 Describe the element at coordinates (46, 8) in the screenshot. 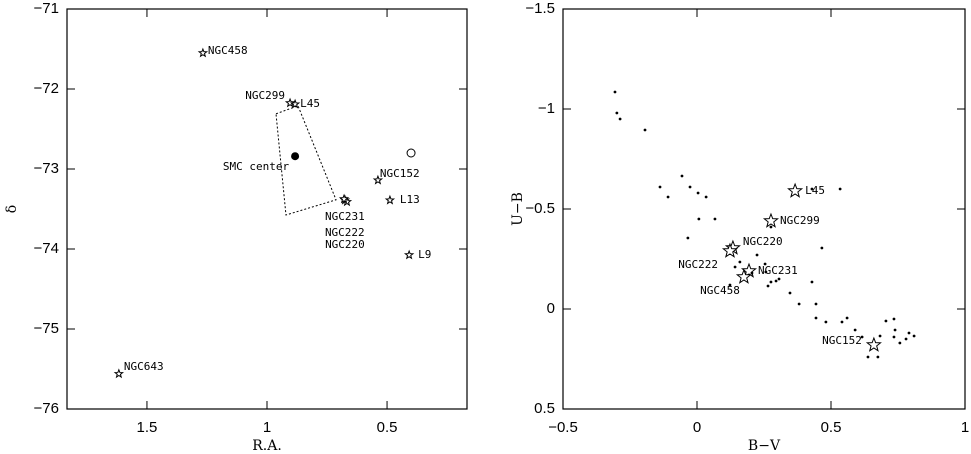

I see `y-tick-label: −71` at that location.